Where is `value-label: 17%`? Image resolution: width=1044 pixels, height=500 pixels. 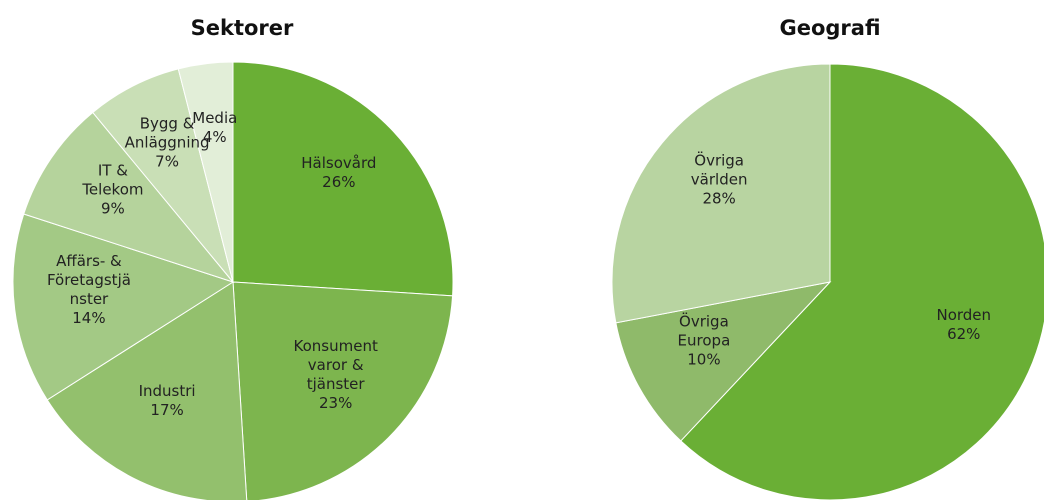 value-label: 17% is located at coordinates (167, 410).